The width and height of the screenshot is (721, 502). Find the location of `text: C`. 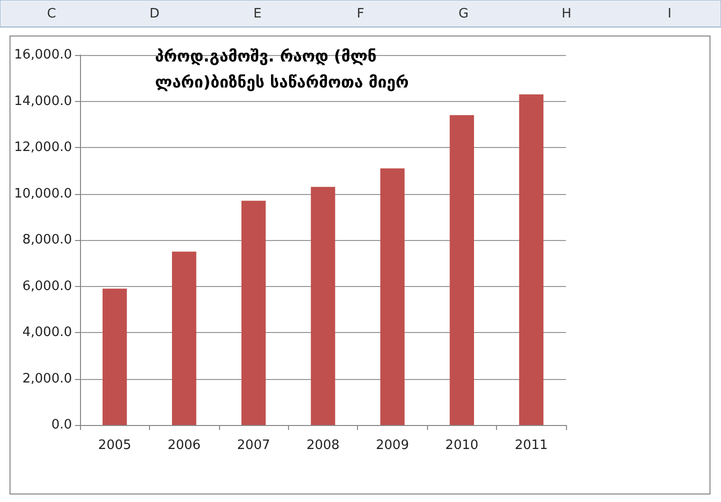

text: C is located at coordinates (51, 14).